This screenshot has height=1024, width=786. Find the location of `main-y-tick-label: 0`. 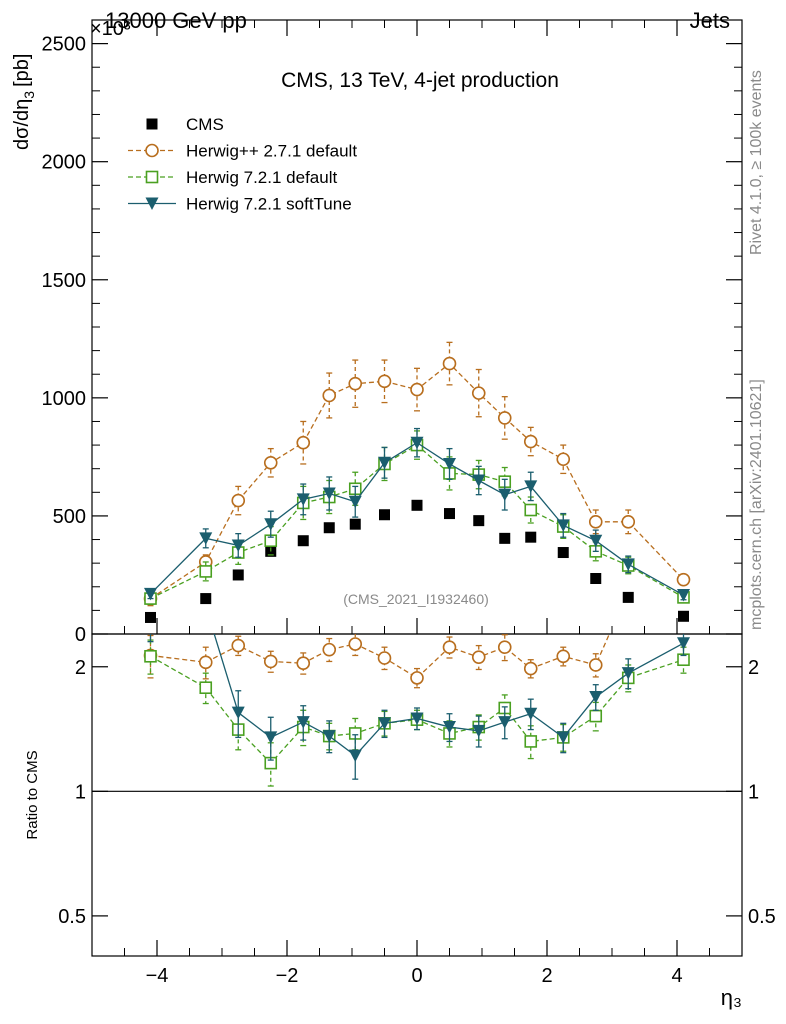

main-y-tick-label: 0 is located at coordinates (80, 635).